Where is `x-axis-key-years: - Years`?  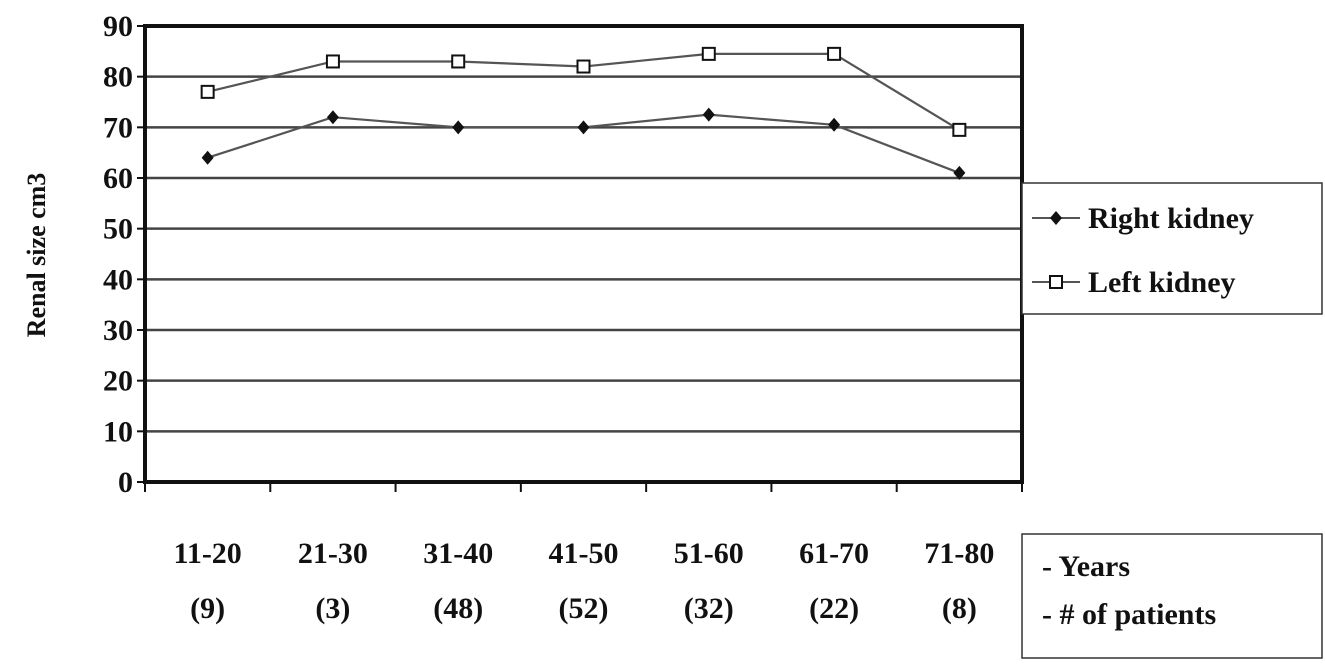 x-axis-key-years: - Years is located at coordinates (1086, 566).